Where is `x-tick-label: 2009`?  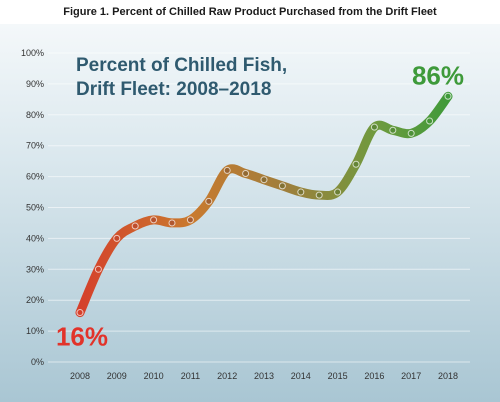 x-tick-label: 2009 is located at coordinates (117, 376).